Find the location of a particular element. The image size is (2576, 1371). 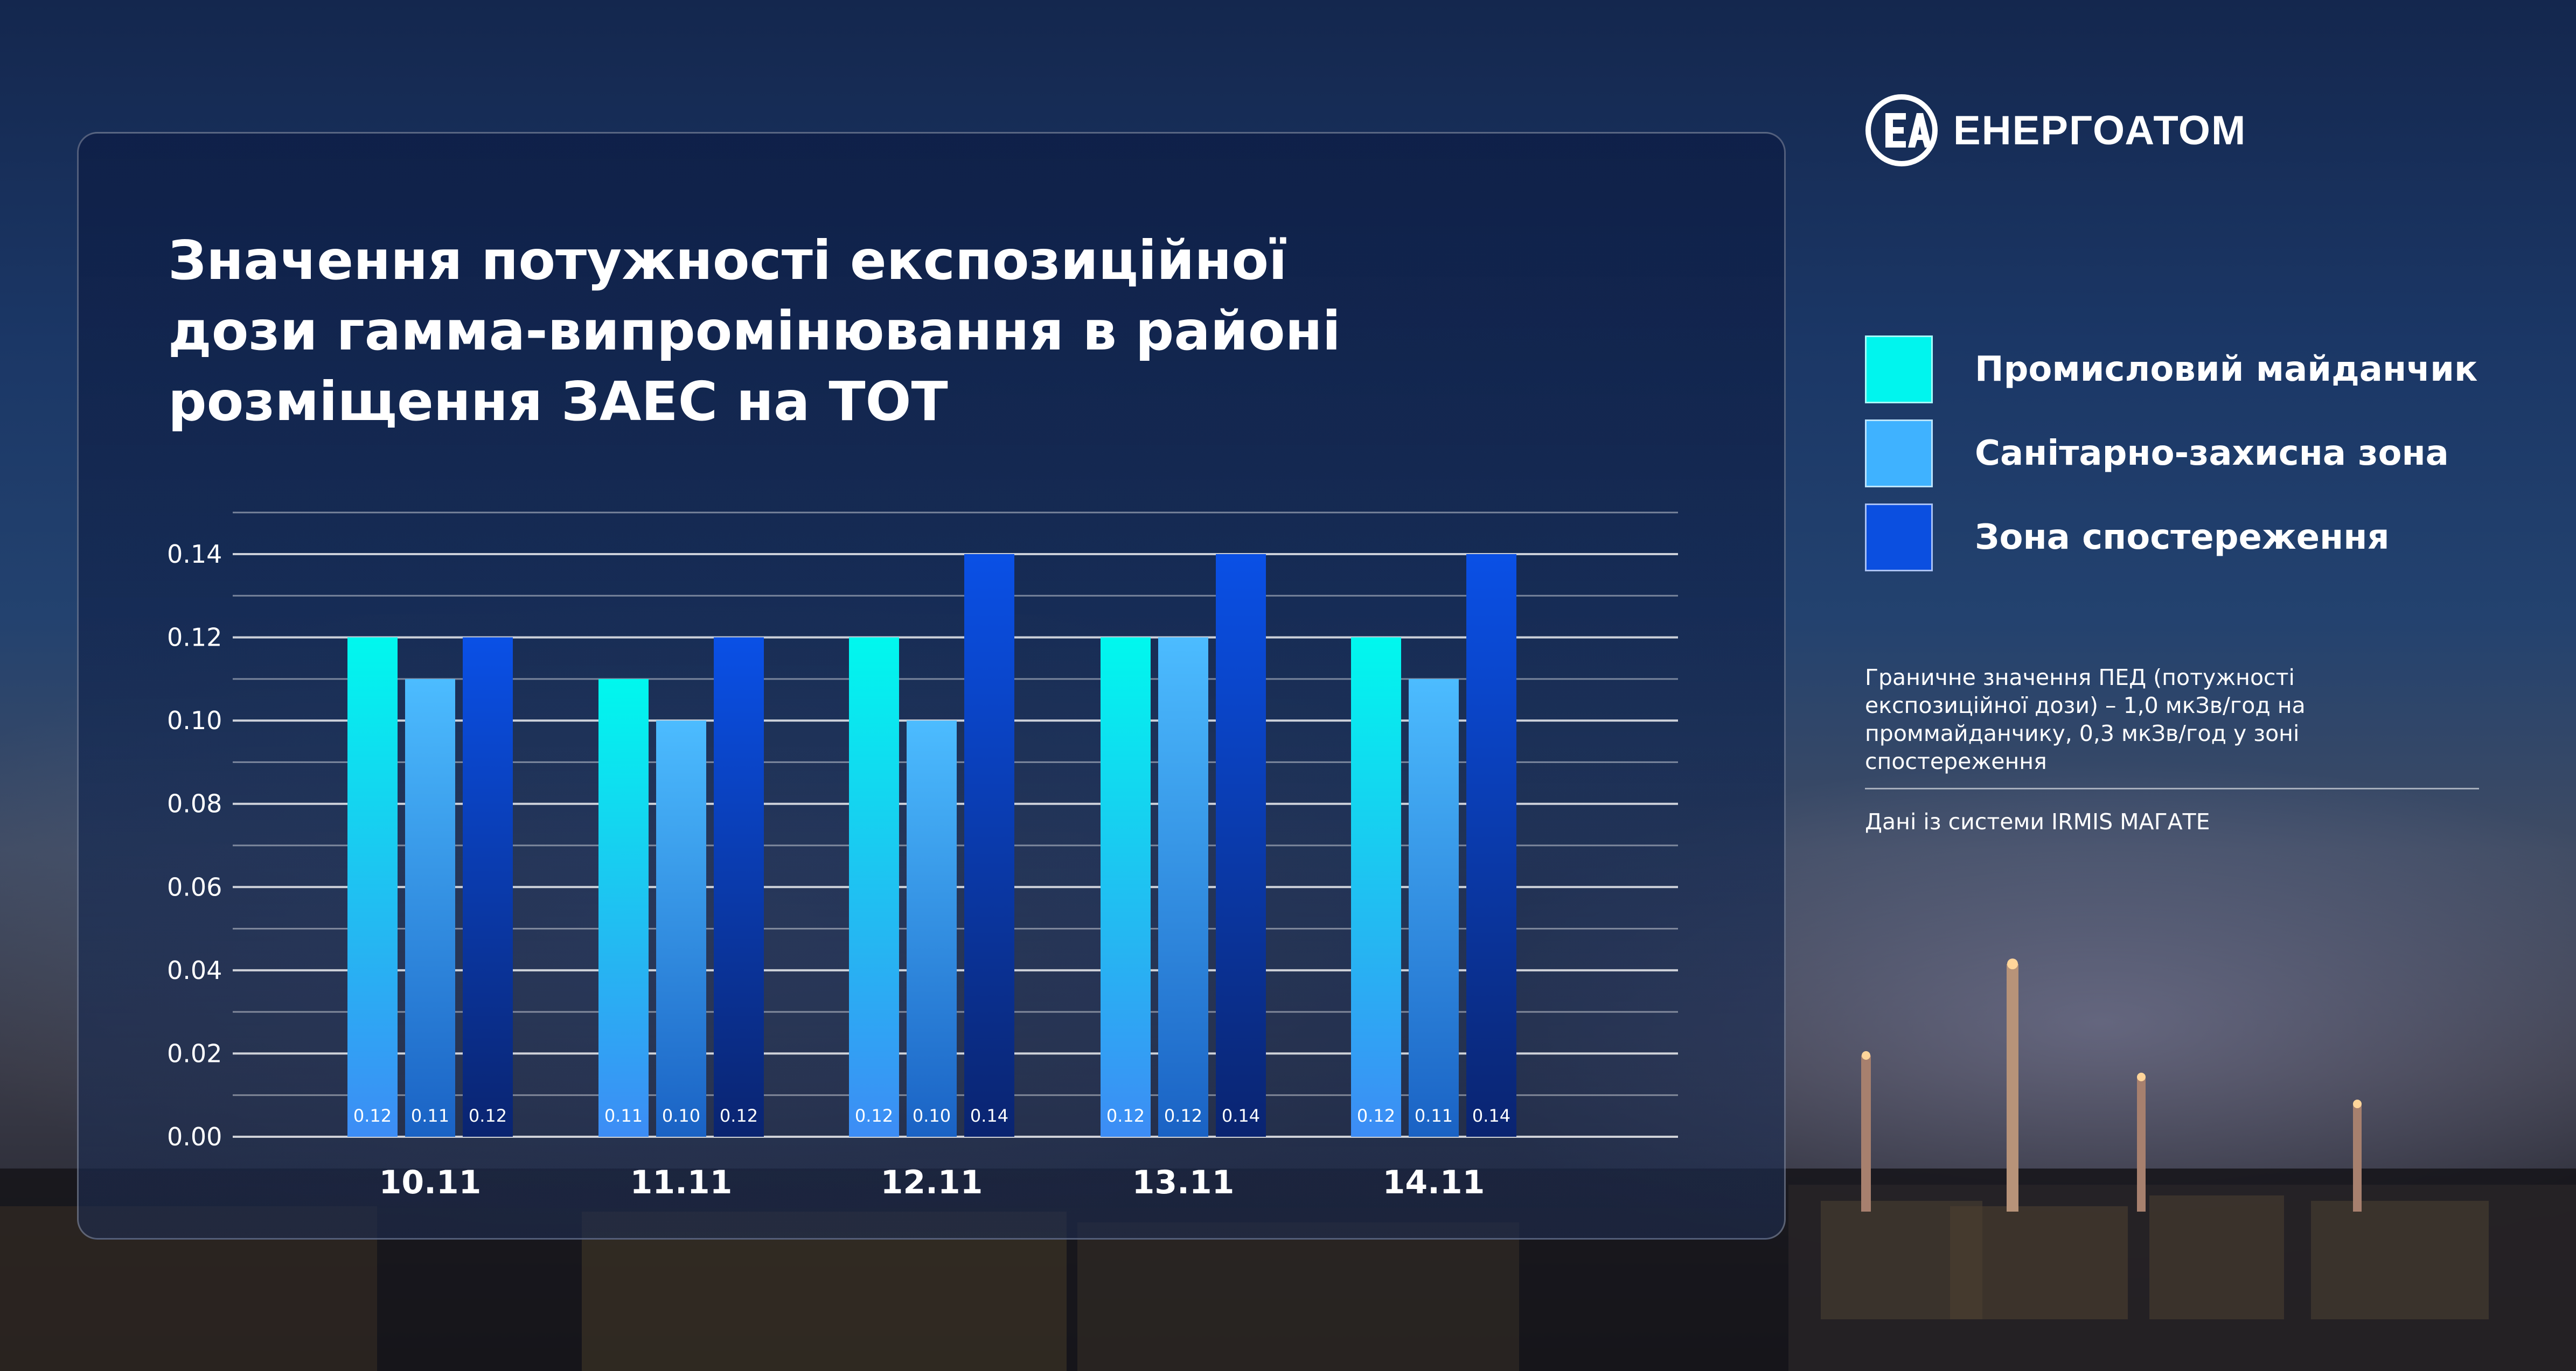

chart-title-line: Значення потужності експозиційної is located at coordinates (728, 260).